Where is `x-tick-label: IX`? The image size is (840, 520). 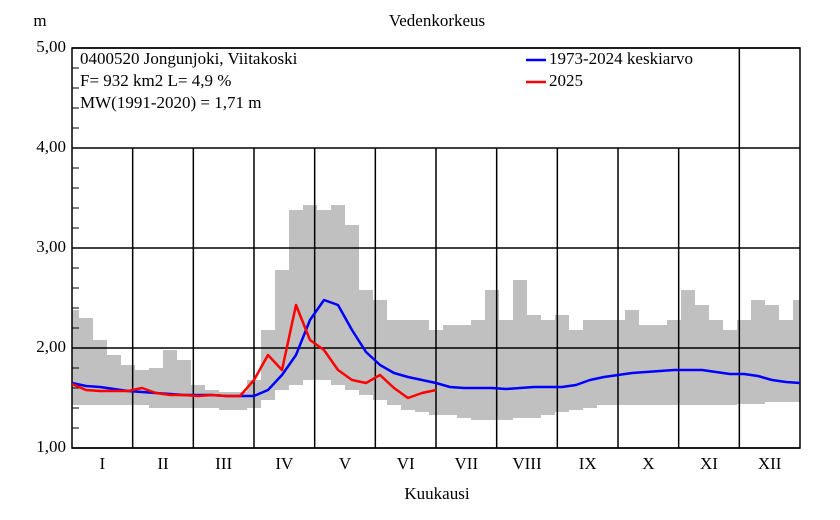
x-tick-label: IX is located at coordinates (588, 463).